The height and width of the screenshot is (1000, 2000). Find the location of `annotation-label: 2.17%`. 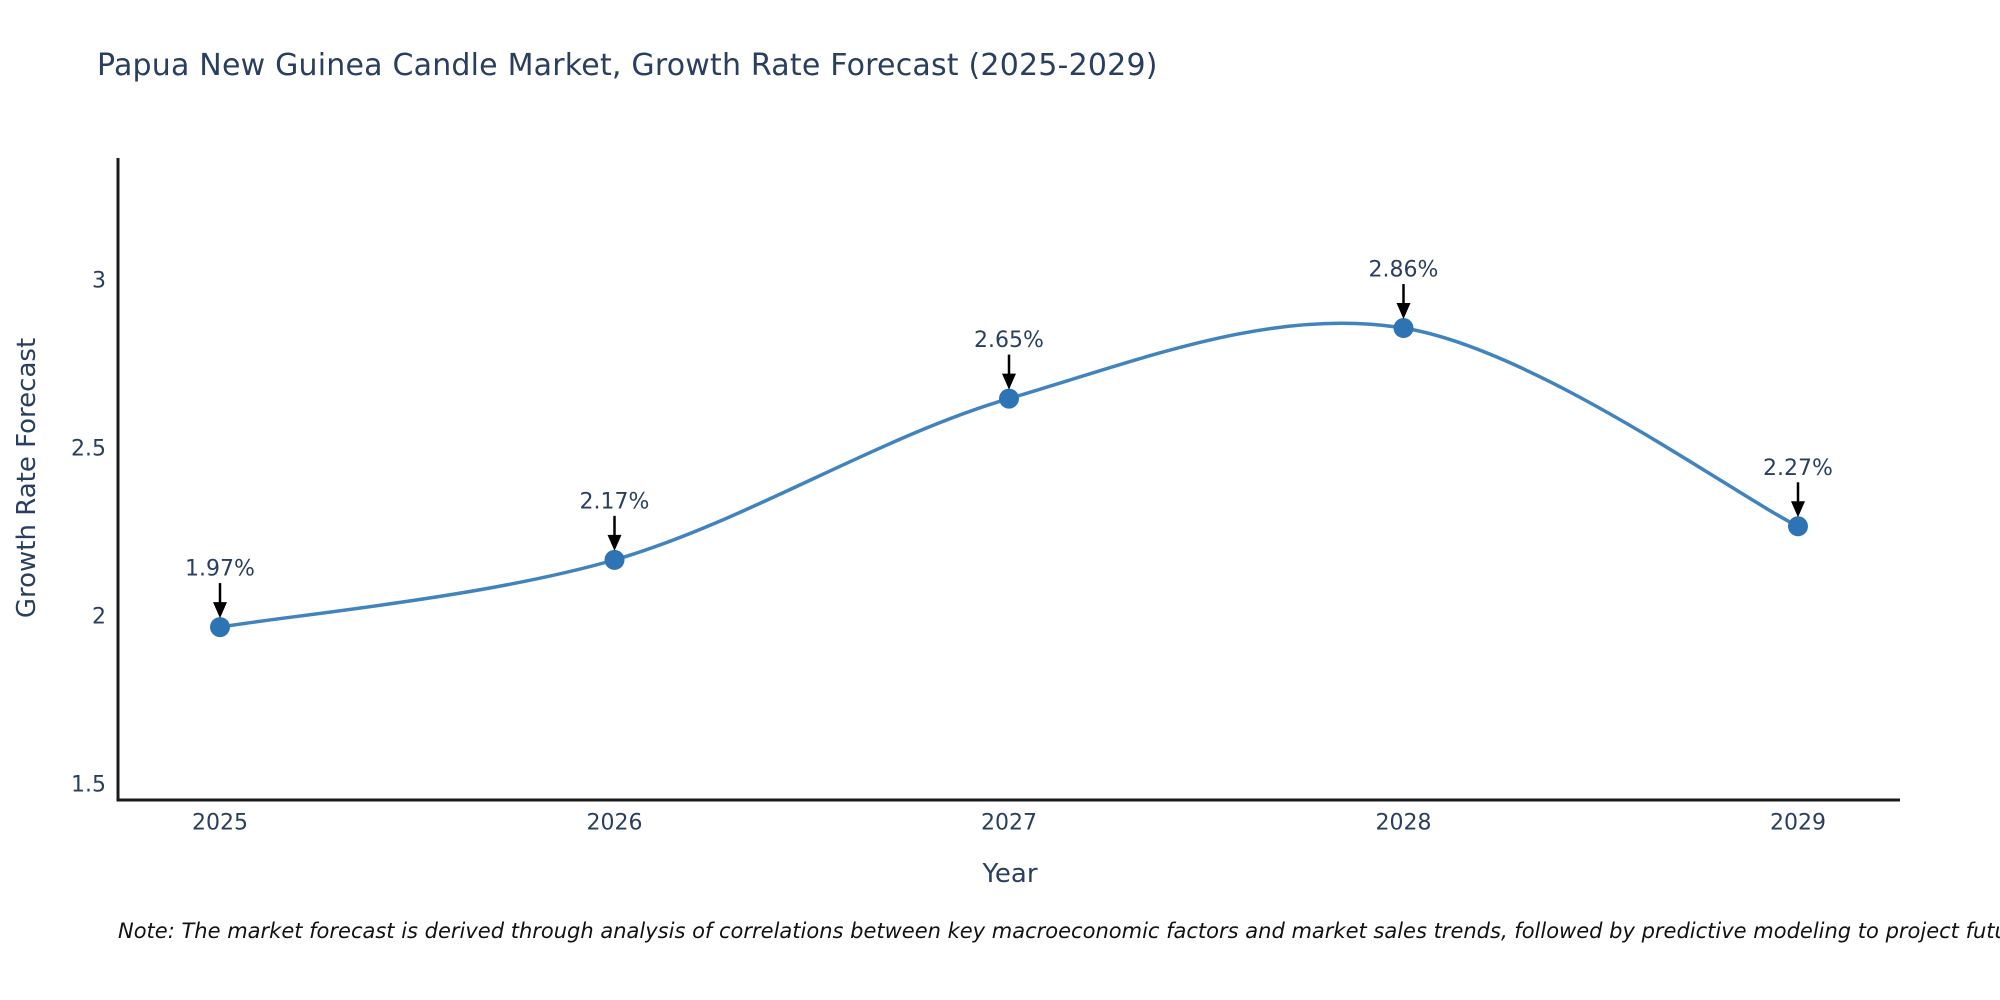

annotation-label: 2.17% is located at coordinates (615, 501).